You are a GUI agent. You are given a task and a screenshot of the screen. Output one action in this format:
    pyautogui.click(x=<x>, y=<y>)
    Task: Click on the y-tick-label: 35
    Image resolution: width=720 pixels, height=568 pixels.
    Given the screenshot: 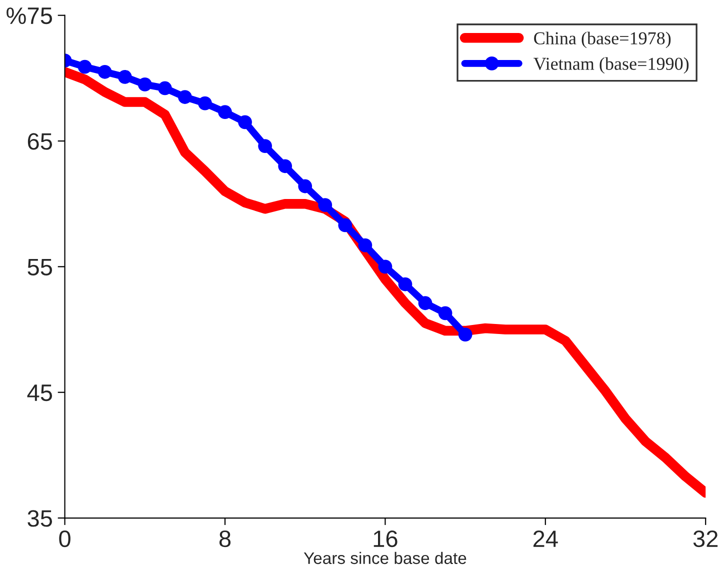 What is the action you would take?
    pyautogui.click(x=40, y=518)
    